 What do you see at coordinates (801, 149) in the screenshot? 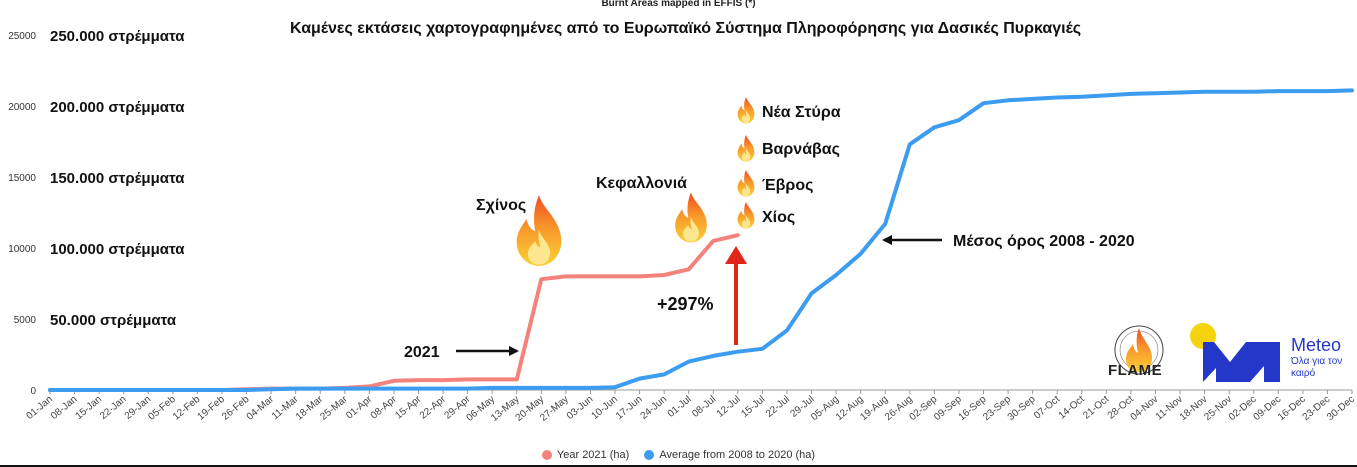
I see `annotation-varnavas: Βαρνάβας` at bounding box center [801, 149].